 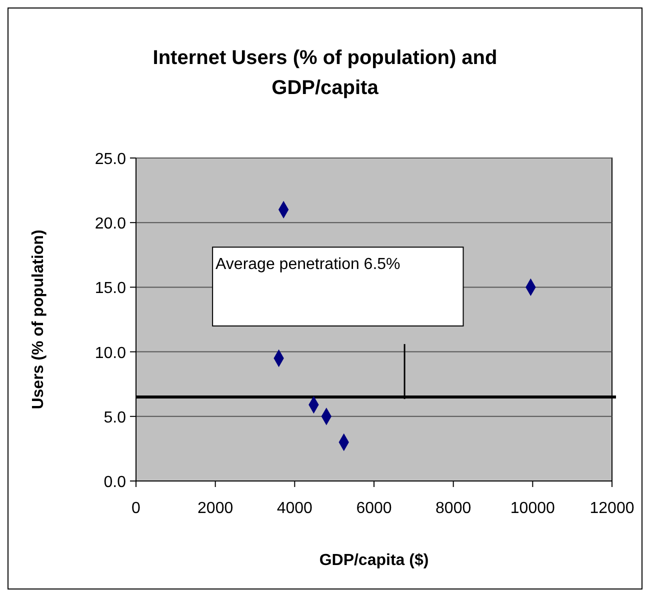 I want to click on y-tick-label: 25.0, so click(x=110, y=159).